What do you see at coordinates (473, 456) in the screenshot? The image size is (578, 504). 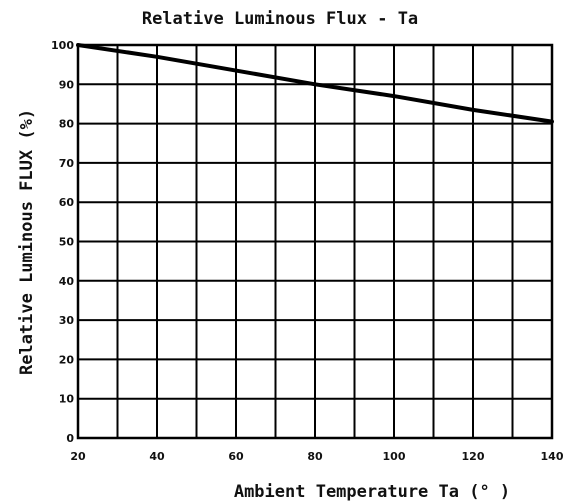 I see `x-tick-label-5: 120` at bounding box center [473, 456].